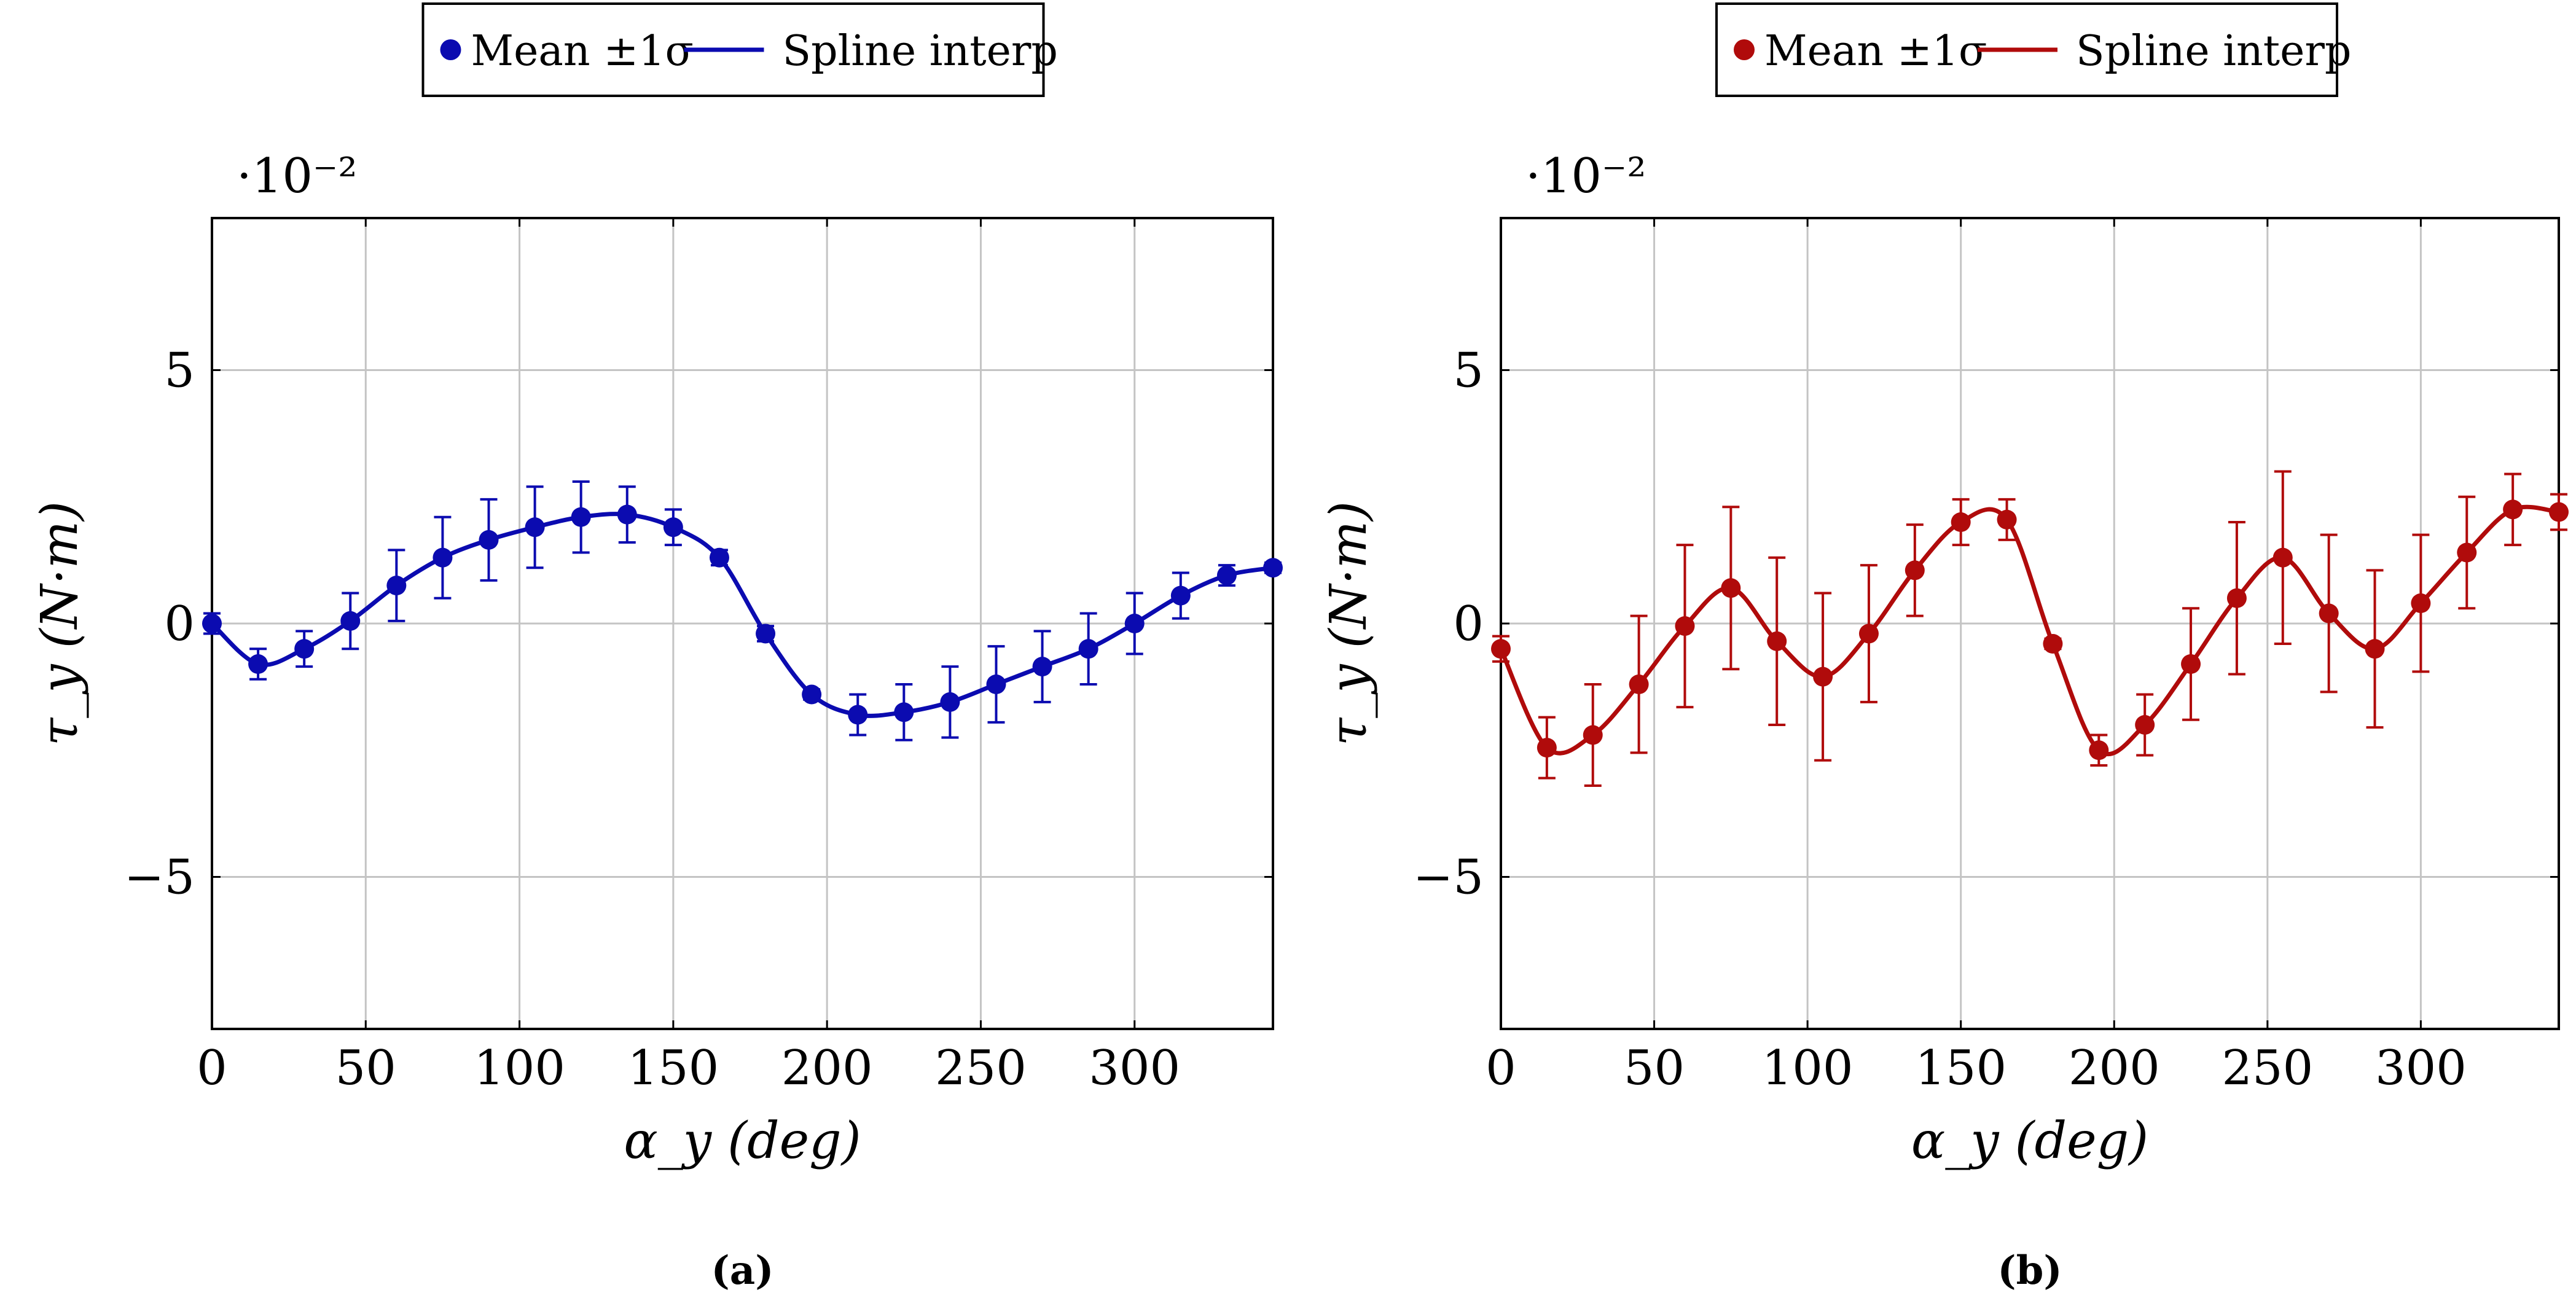 The image size is (2576, 1298). I want to click on panel-label: (b), so click(2029, 1271).